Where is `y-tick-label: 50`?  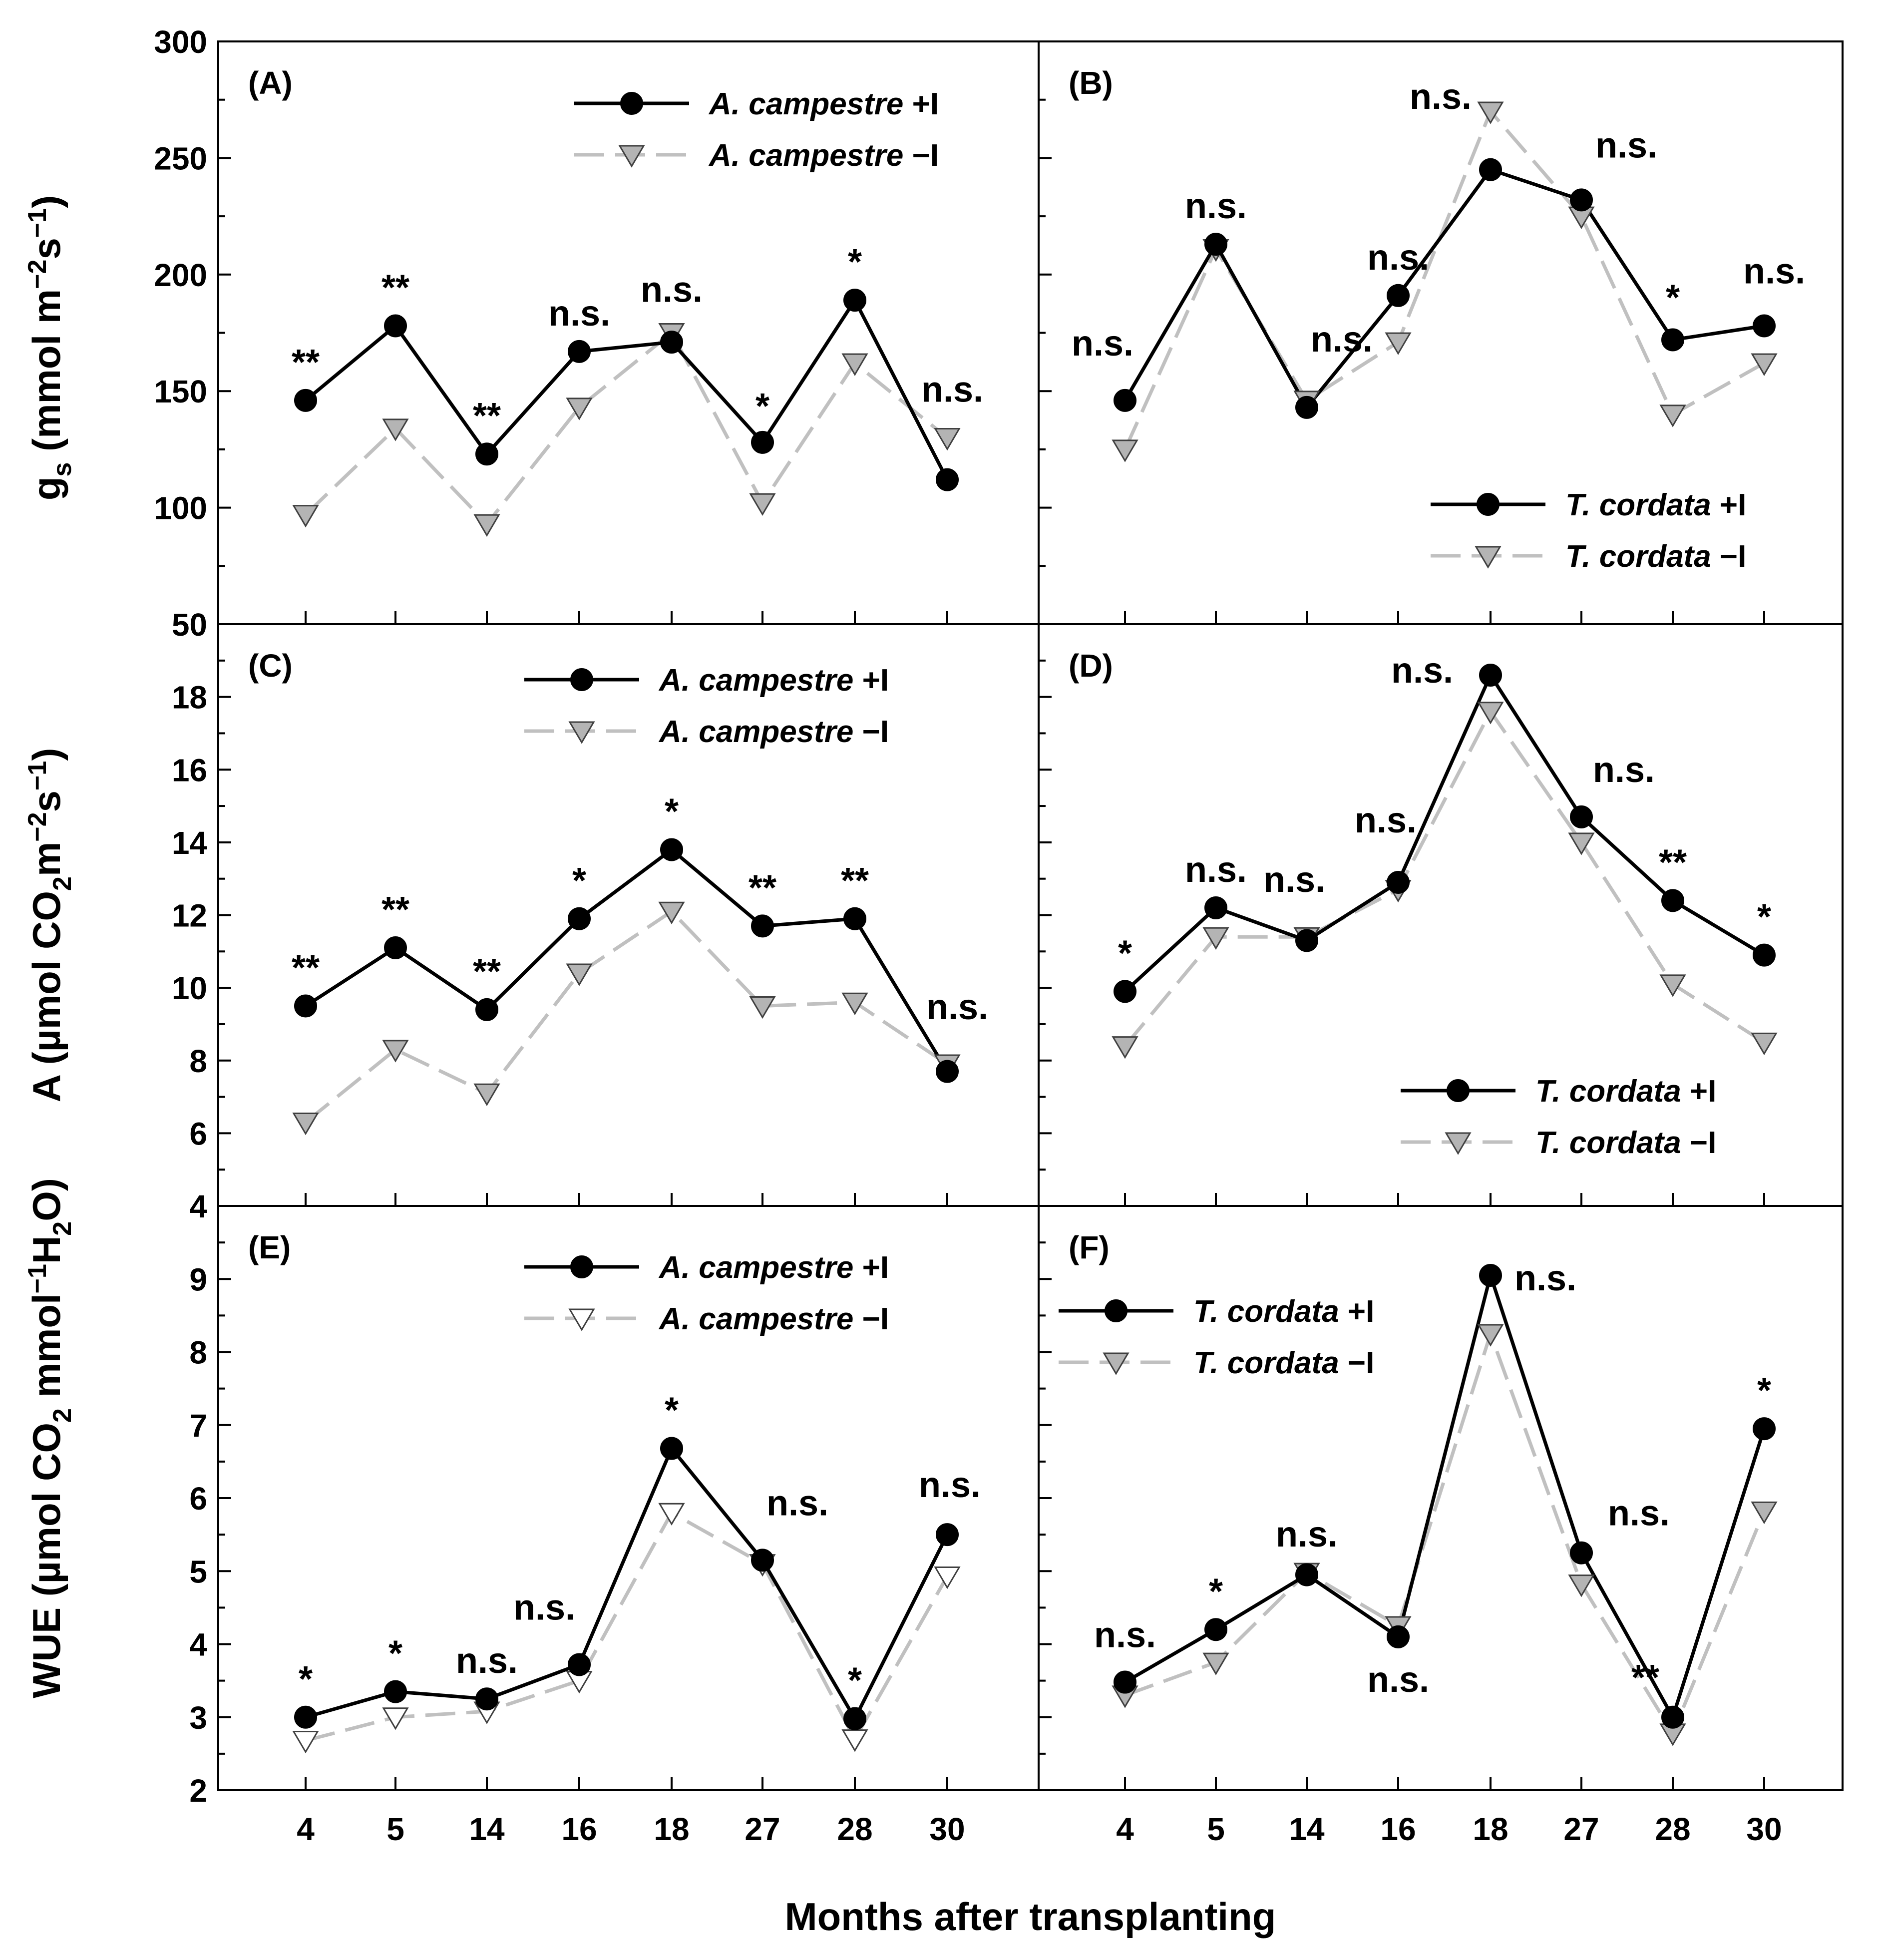 y-tick-label: 50 is located at coordinates (190, 625).